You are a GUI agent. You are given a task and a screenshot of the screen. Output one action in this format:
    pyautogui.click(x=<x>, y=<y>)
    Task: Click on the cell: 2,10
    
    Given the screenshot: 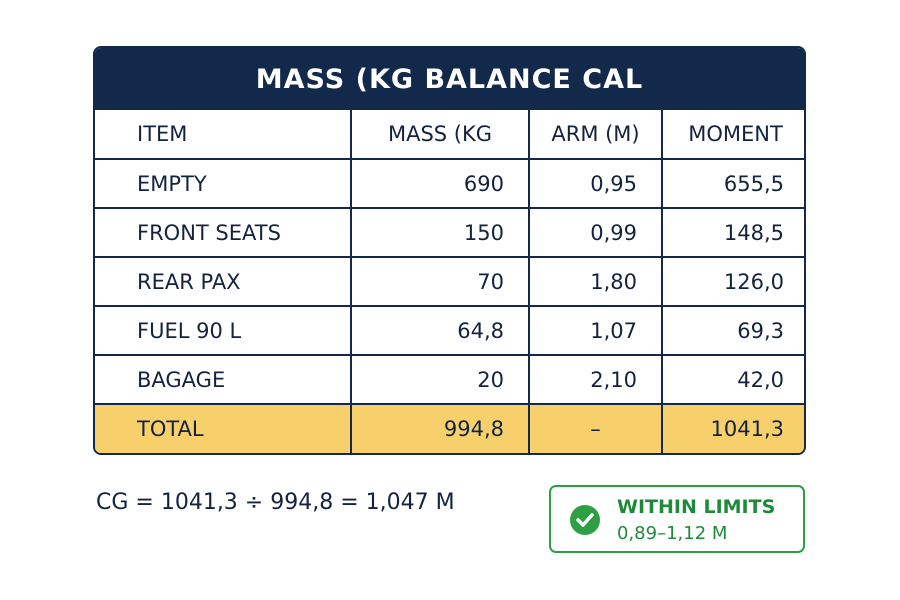 What is the action you would take?
    pyautogui.click(x=595, y=379)
    